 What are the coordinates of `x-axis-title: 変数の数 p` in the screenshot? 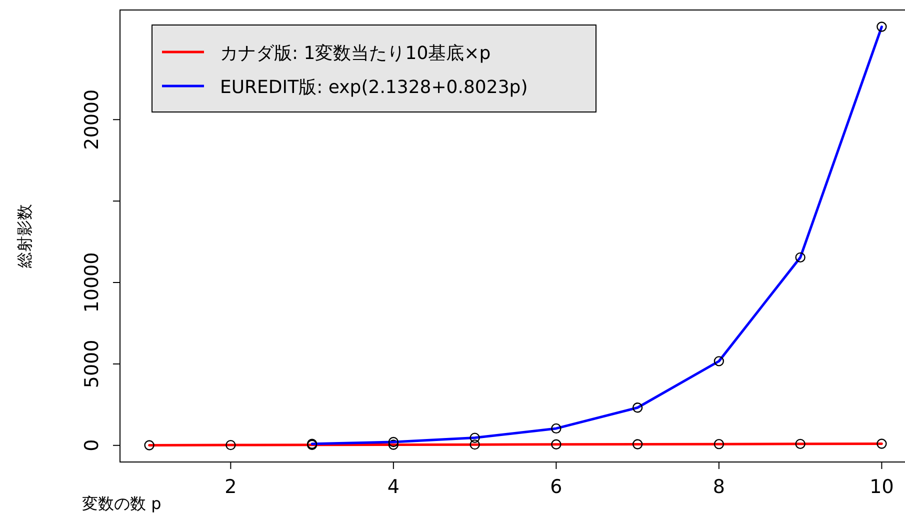 It's located at (122, 503).